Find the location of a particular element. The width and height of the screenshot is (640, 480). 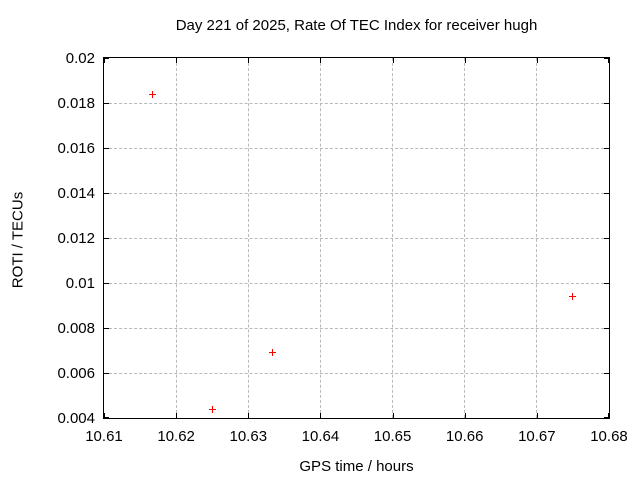

y-tick-label: 0.02 is located at coordinates (80, 58).